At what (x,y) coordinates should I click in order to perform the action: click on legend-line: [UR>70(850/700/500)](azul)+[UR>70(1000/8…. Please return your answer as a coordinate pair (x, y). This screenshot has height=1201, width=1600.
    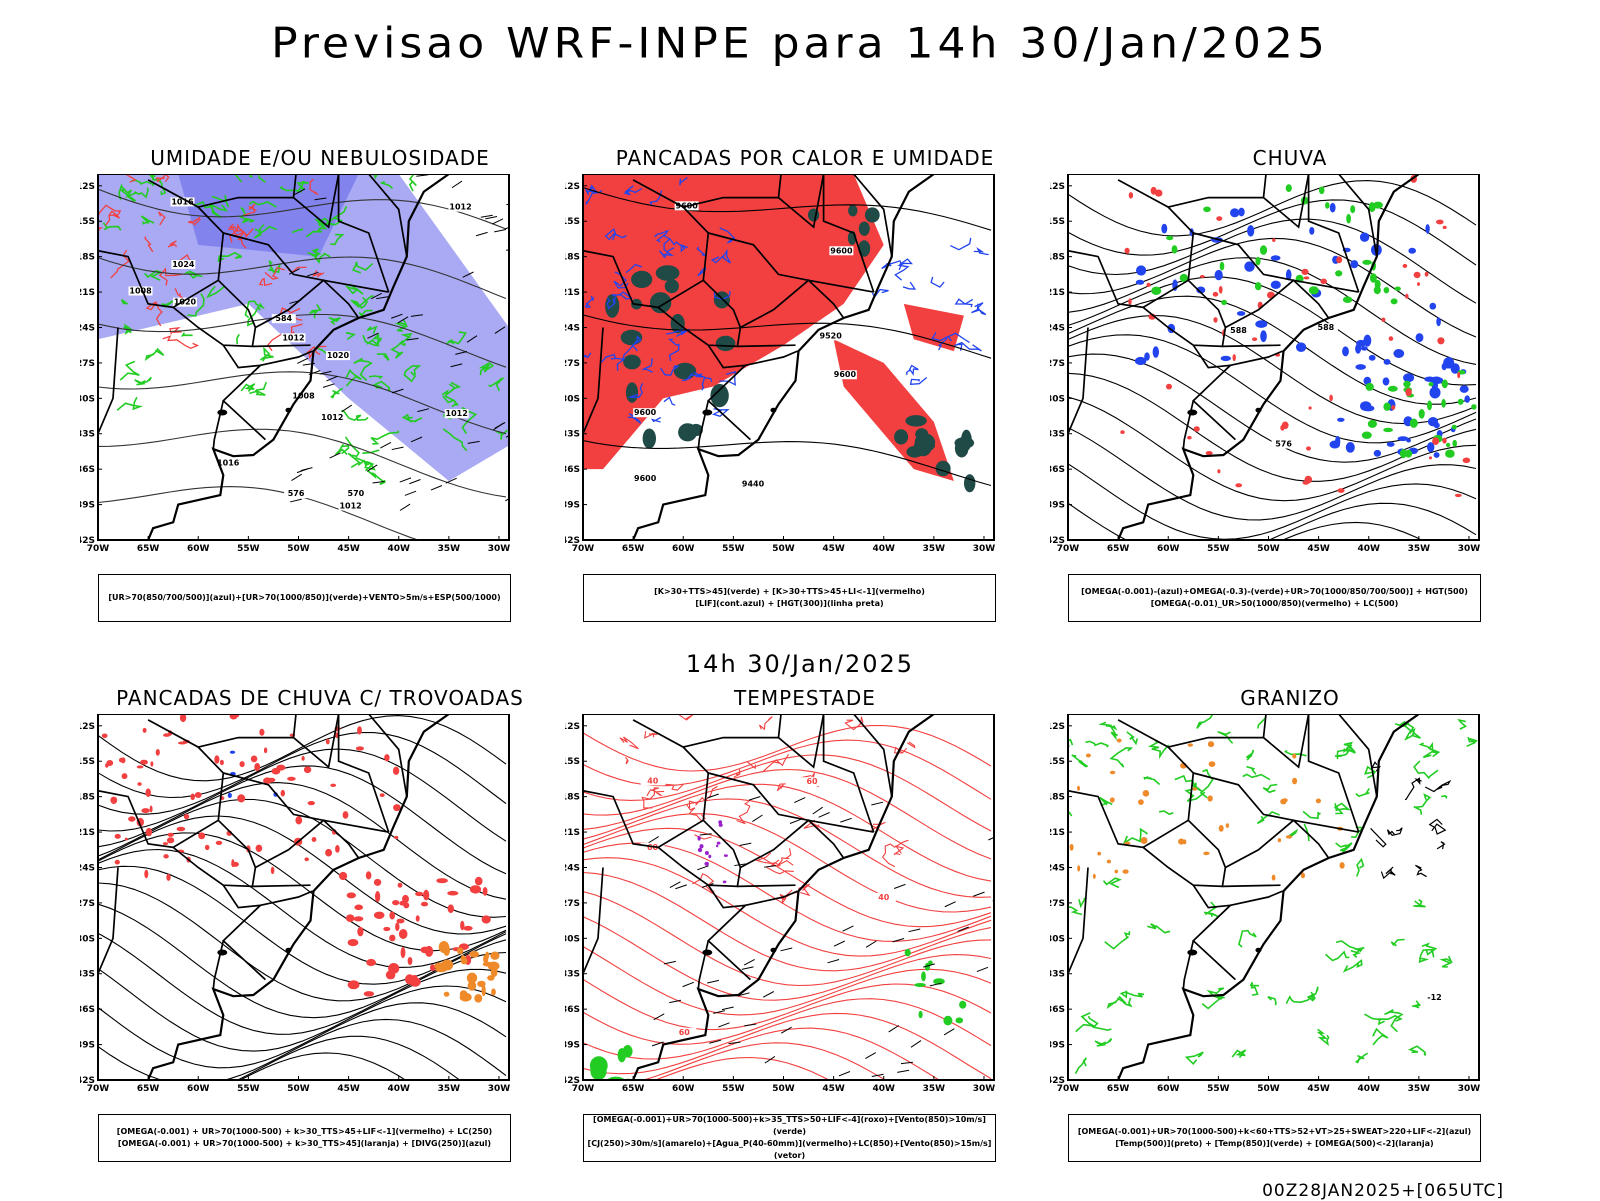
    Looking at the image, I should click on (304, 598).